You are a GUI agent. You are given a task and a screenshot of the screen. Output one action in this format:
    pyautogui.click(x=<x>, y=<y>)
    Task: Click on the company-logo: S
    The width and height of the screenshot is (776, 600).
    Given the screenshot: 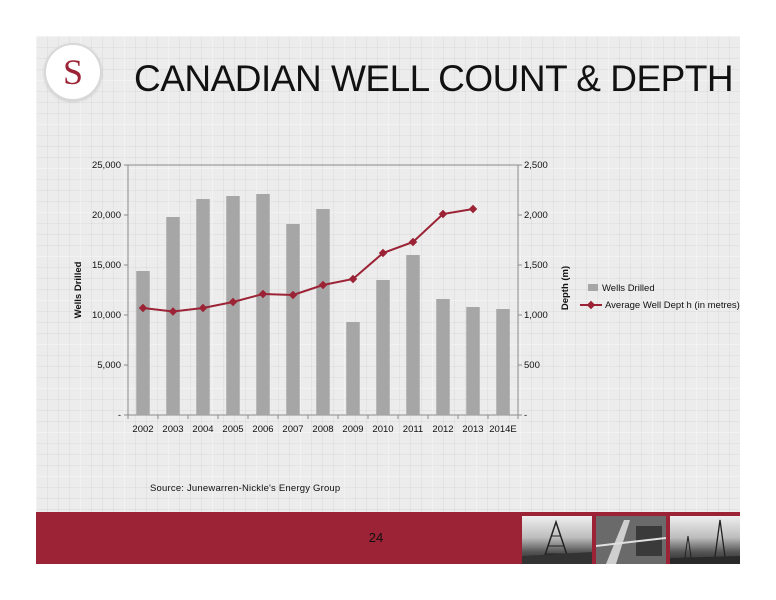 What is the action you would take?
    pyautogui.click(x=73, y=72)
    